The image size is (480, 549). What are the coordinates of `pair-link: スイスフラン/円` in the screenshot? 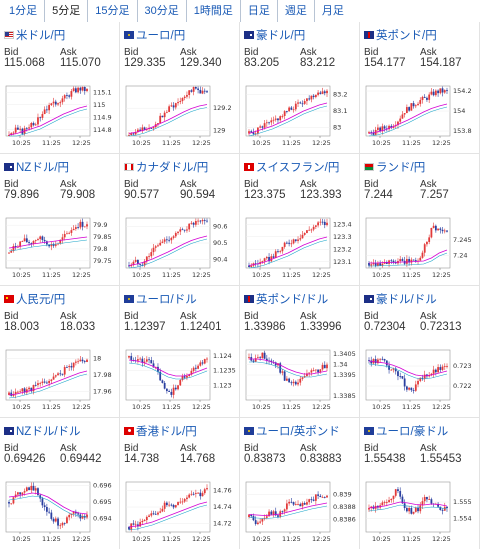 It's located at (291, 167).